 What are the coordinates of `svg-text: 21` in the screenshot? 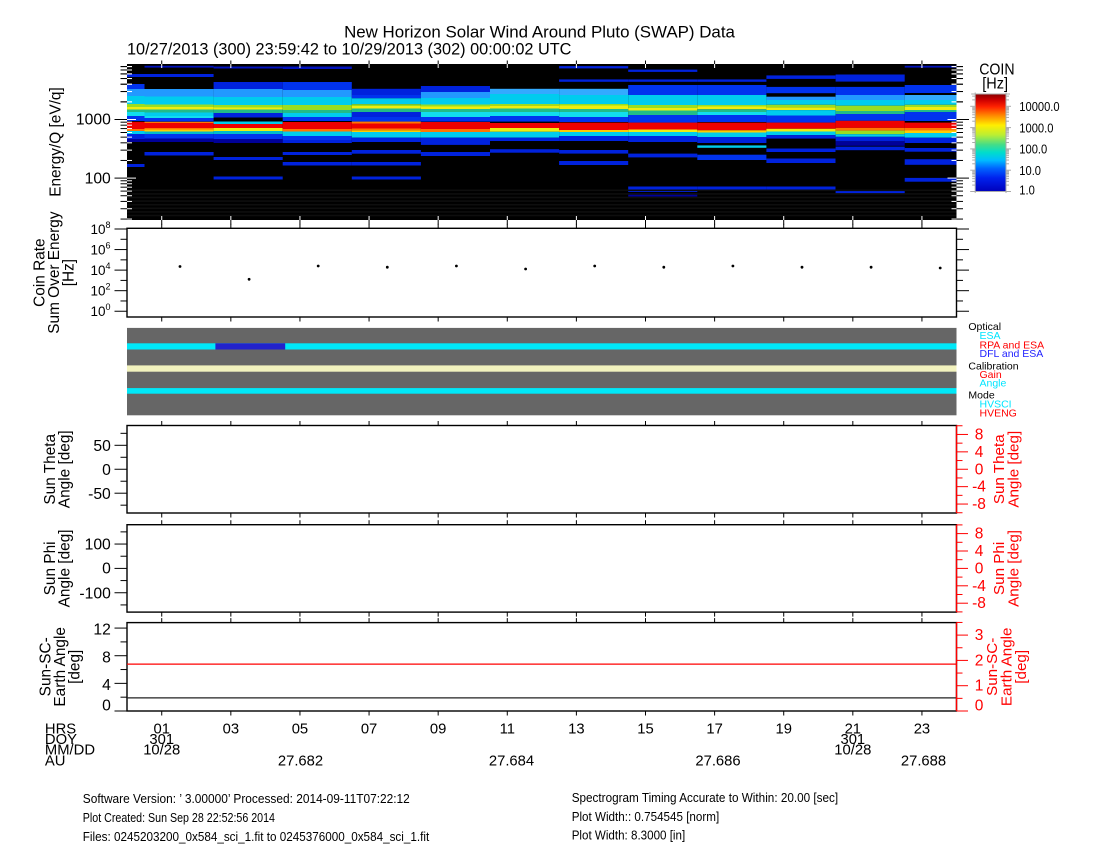 It's located at (853, 730).